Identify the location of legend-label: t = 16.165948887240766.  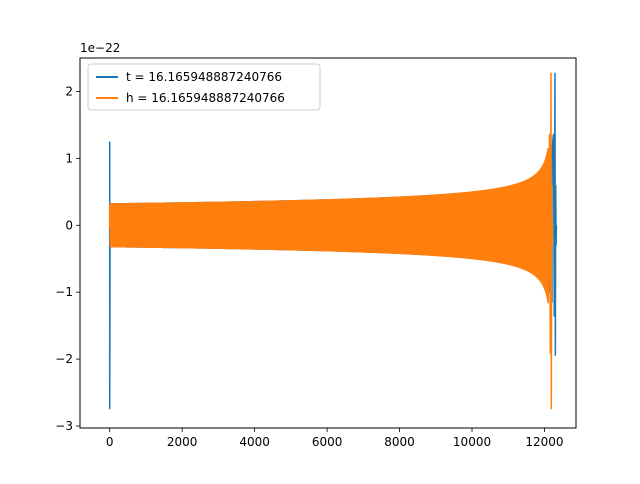
(204, 77).